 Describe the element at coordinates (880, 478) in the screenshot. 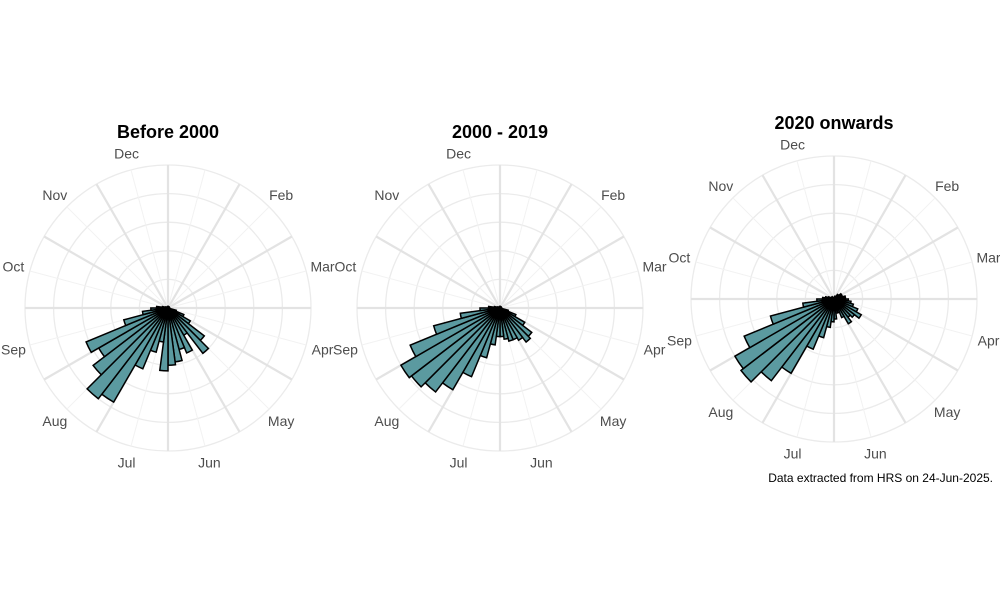

I see `data-source-caption: Data extracted from HRS on 24-Jun-2025.` at that location.